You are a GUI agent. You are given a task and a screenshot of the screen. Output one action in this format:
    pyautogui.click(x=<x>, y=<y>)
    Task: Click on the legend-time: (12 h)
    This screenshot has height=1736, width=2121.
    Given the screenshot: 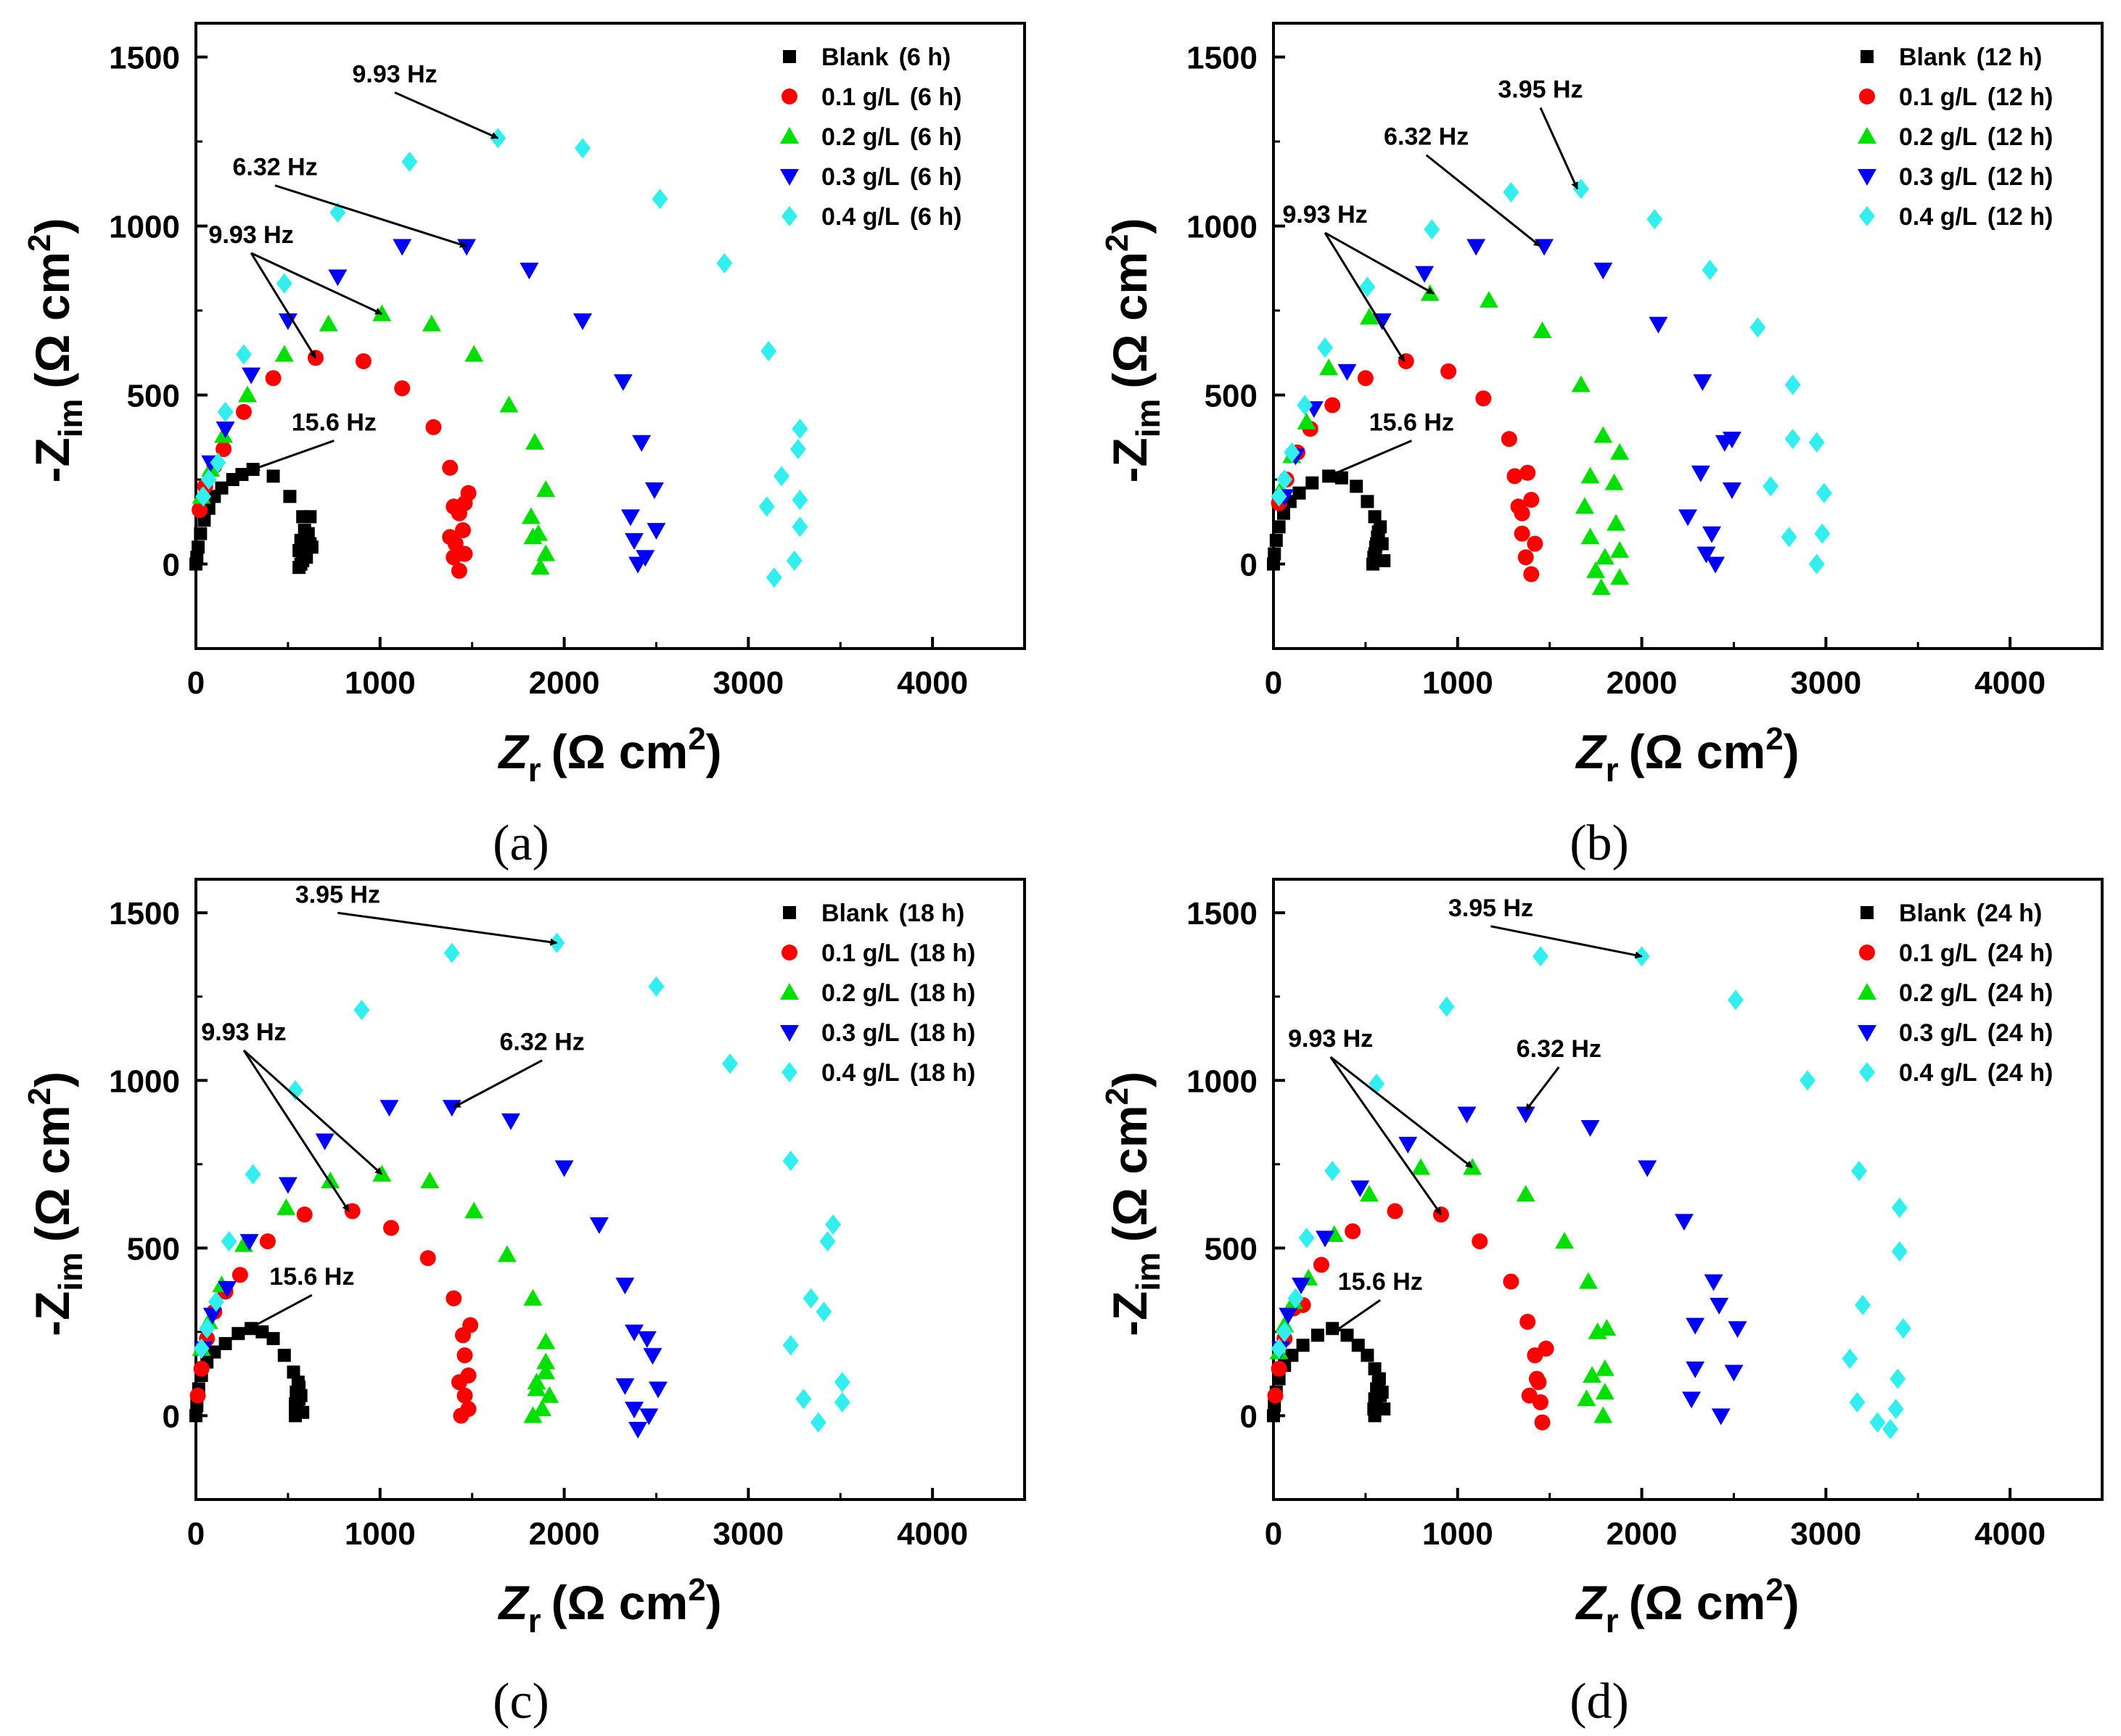 What is the action you would take?
    pyautogui.click(x=2020, y=97)
    